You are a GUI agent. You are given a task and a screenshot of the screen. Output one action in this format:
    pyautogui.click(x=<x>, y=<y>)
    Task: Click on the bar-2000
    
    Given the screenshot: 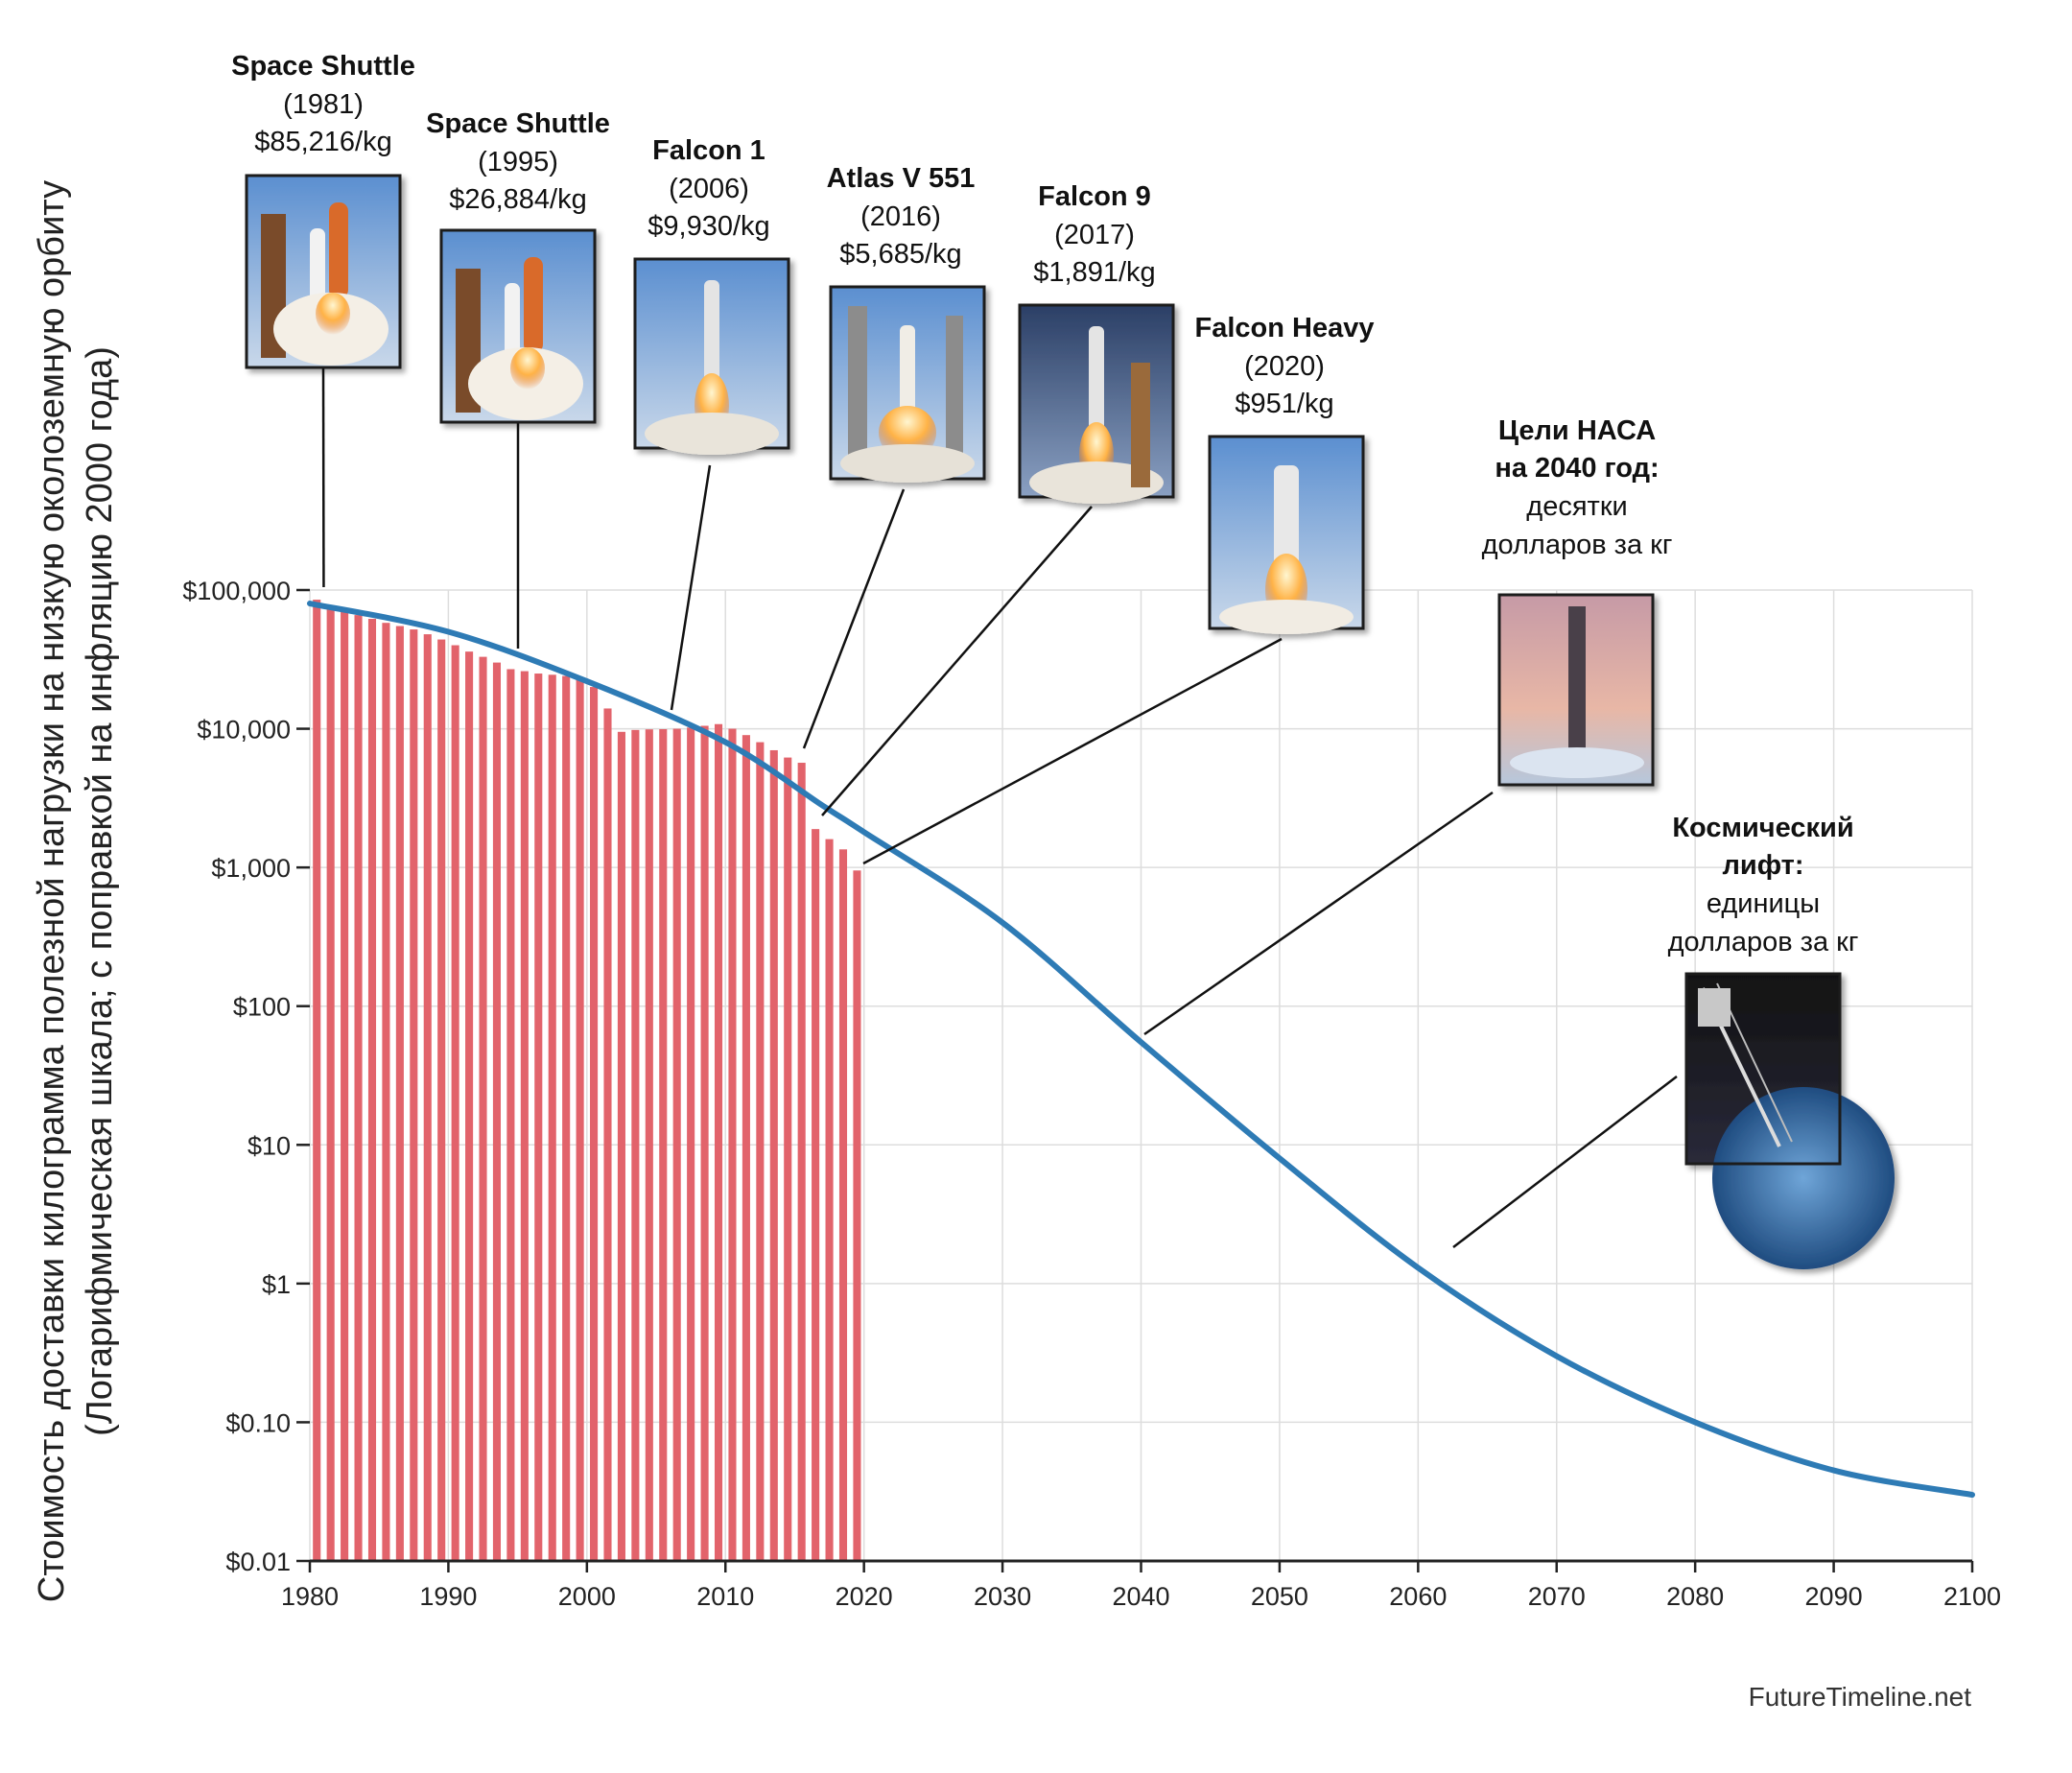 What is the action you would take?
    pyautogui.click(x=580, y=1119)
    